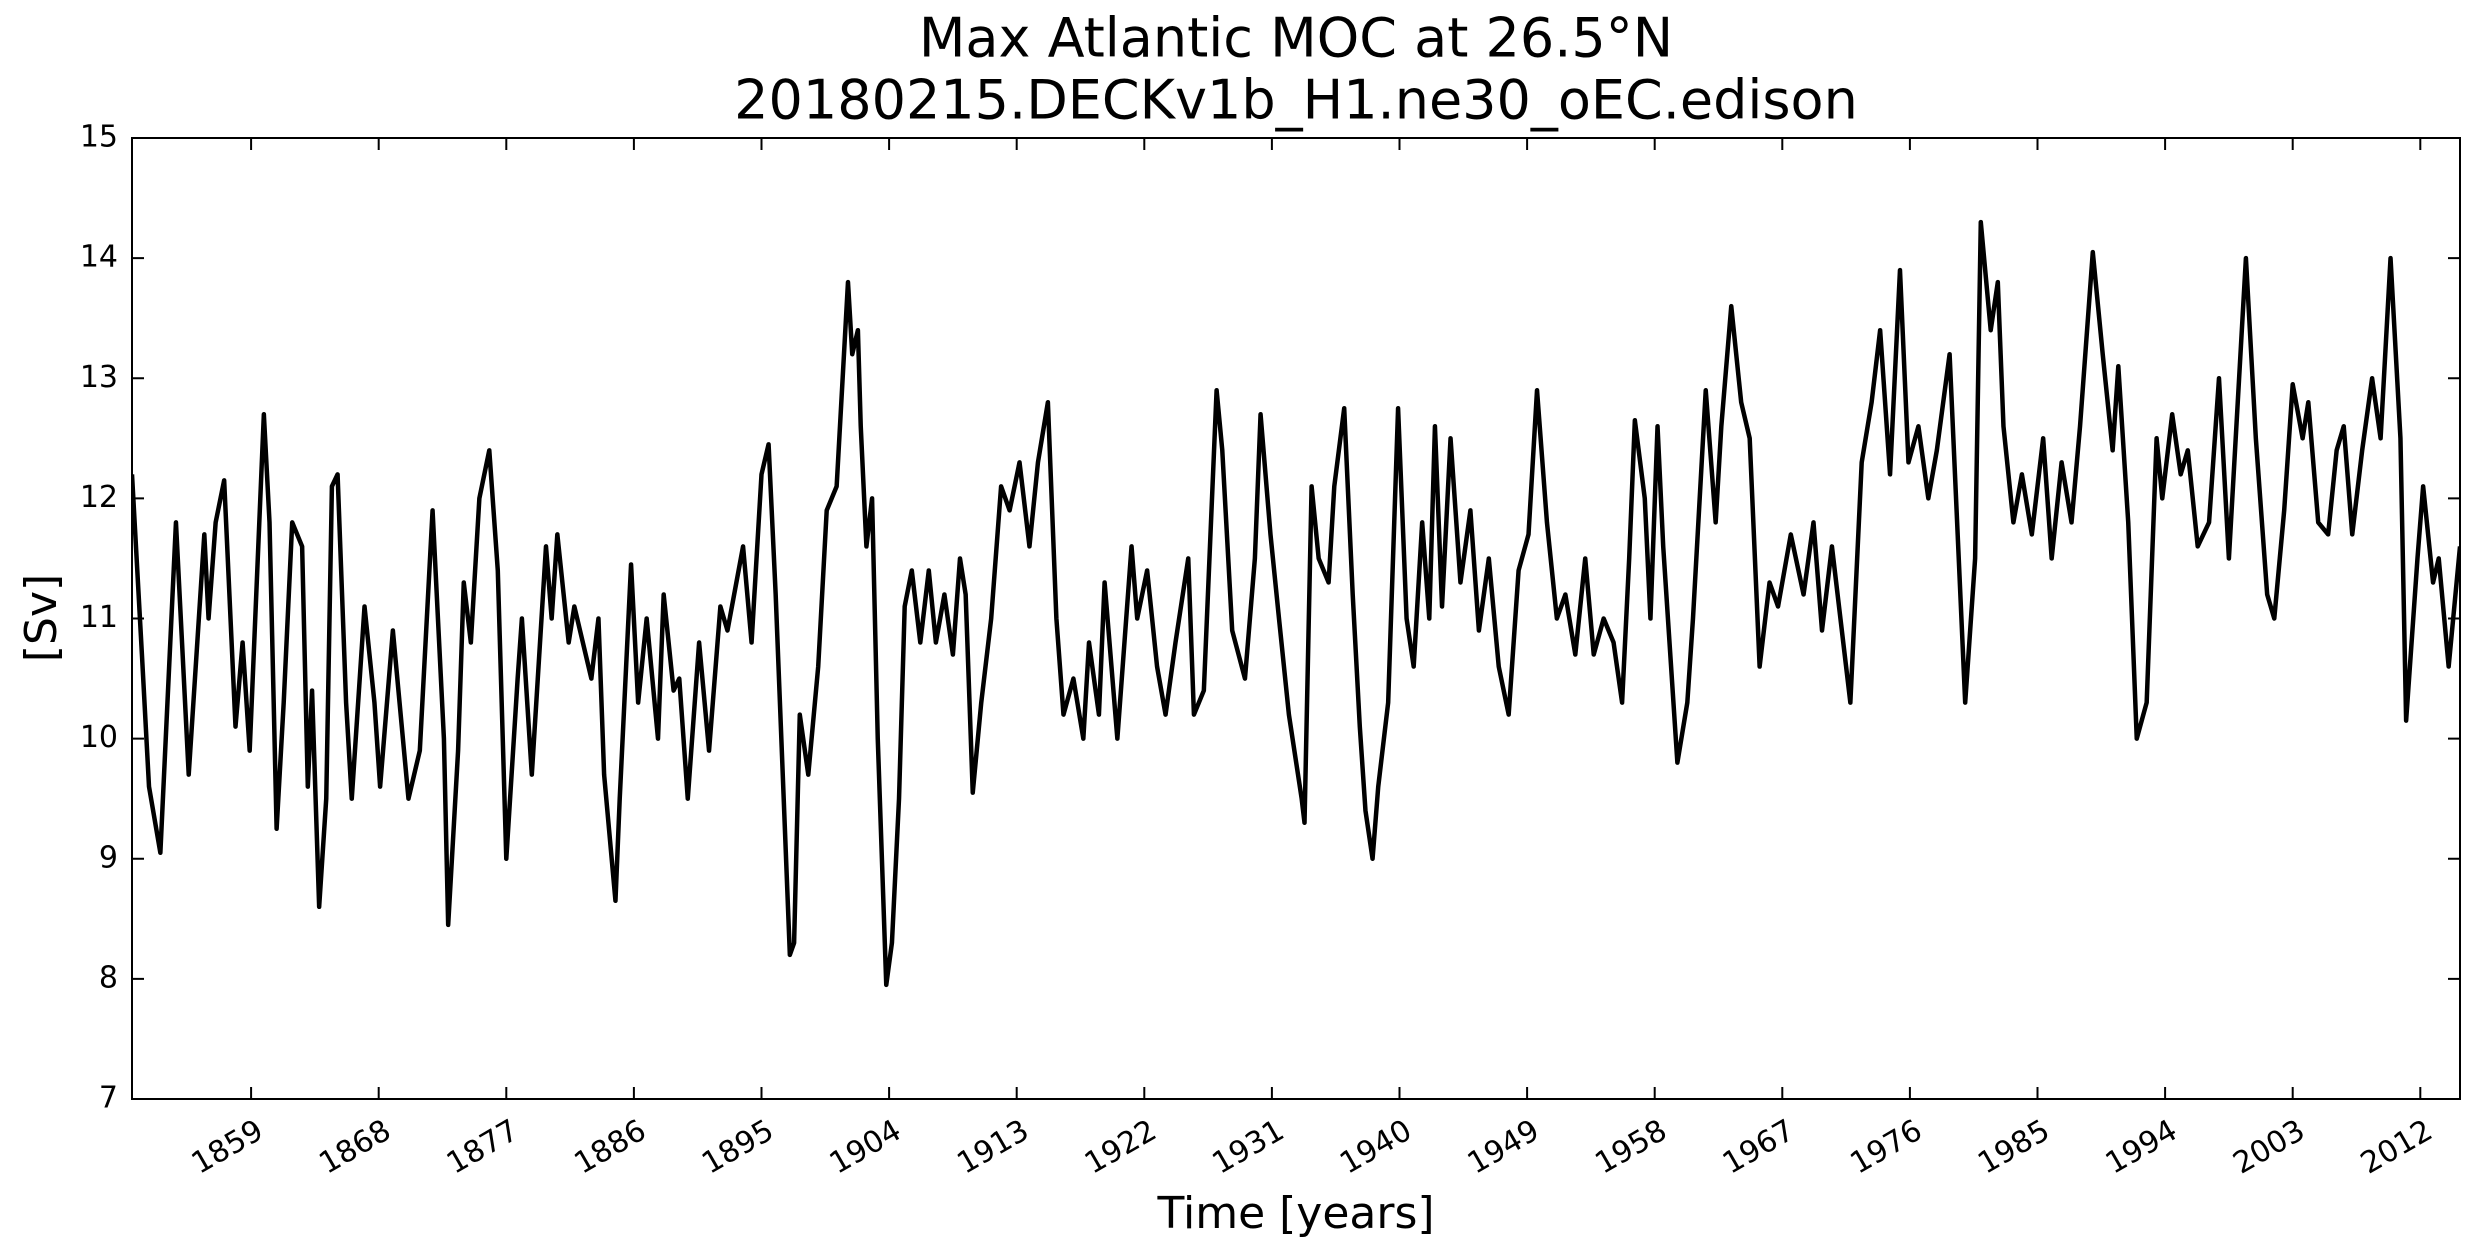  What do you see at coordinates (1376, 1147) in the screenshot?
I see `x-tick-label: 1940` at bounding box center [1376, 1147].